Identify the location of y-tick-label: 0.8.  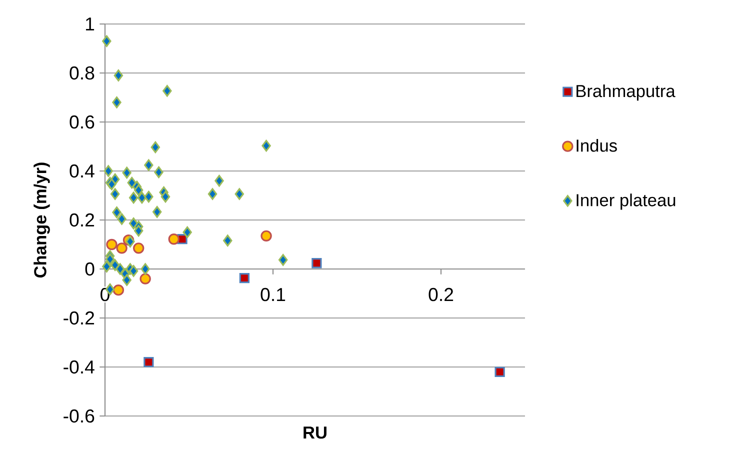
(82, 73).